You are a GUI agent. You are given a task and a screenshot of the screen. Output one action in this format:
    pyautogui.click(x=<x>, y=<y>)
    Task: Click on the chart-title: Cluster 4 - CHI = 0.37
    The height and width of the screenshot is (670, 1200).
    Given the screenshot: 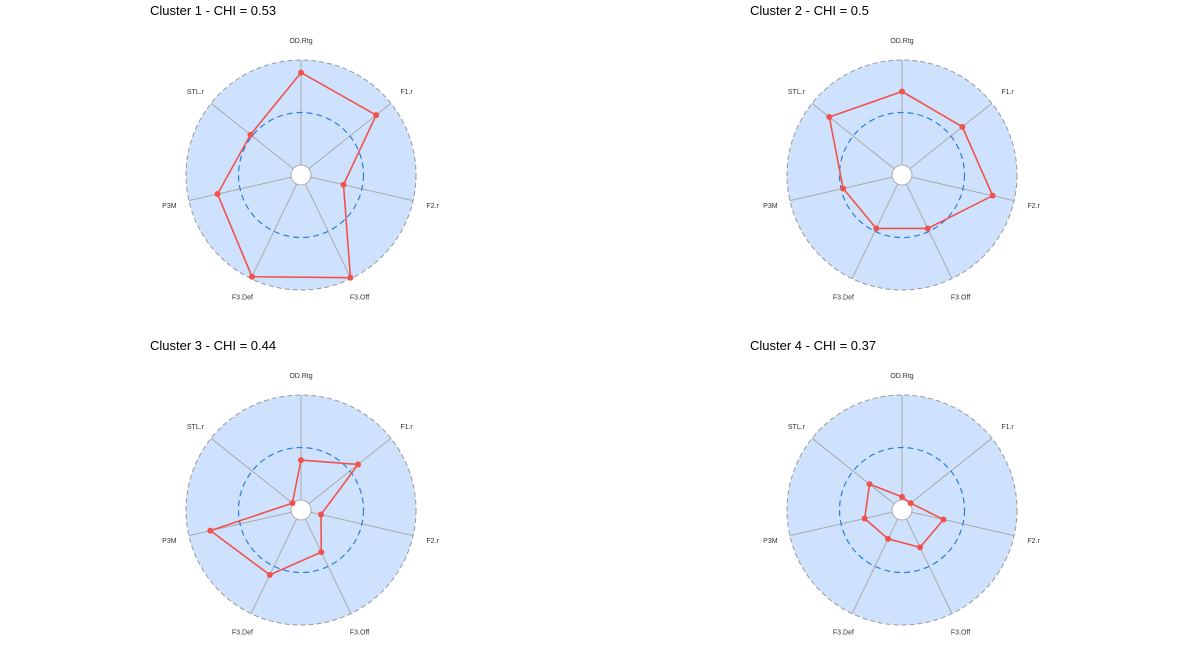 What is the action you would take?
    pyautogui.click(x=813, y=345)
    